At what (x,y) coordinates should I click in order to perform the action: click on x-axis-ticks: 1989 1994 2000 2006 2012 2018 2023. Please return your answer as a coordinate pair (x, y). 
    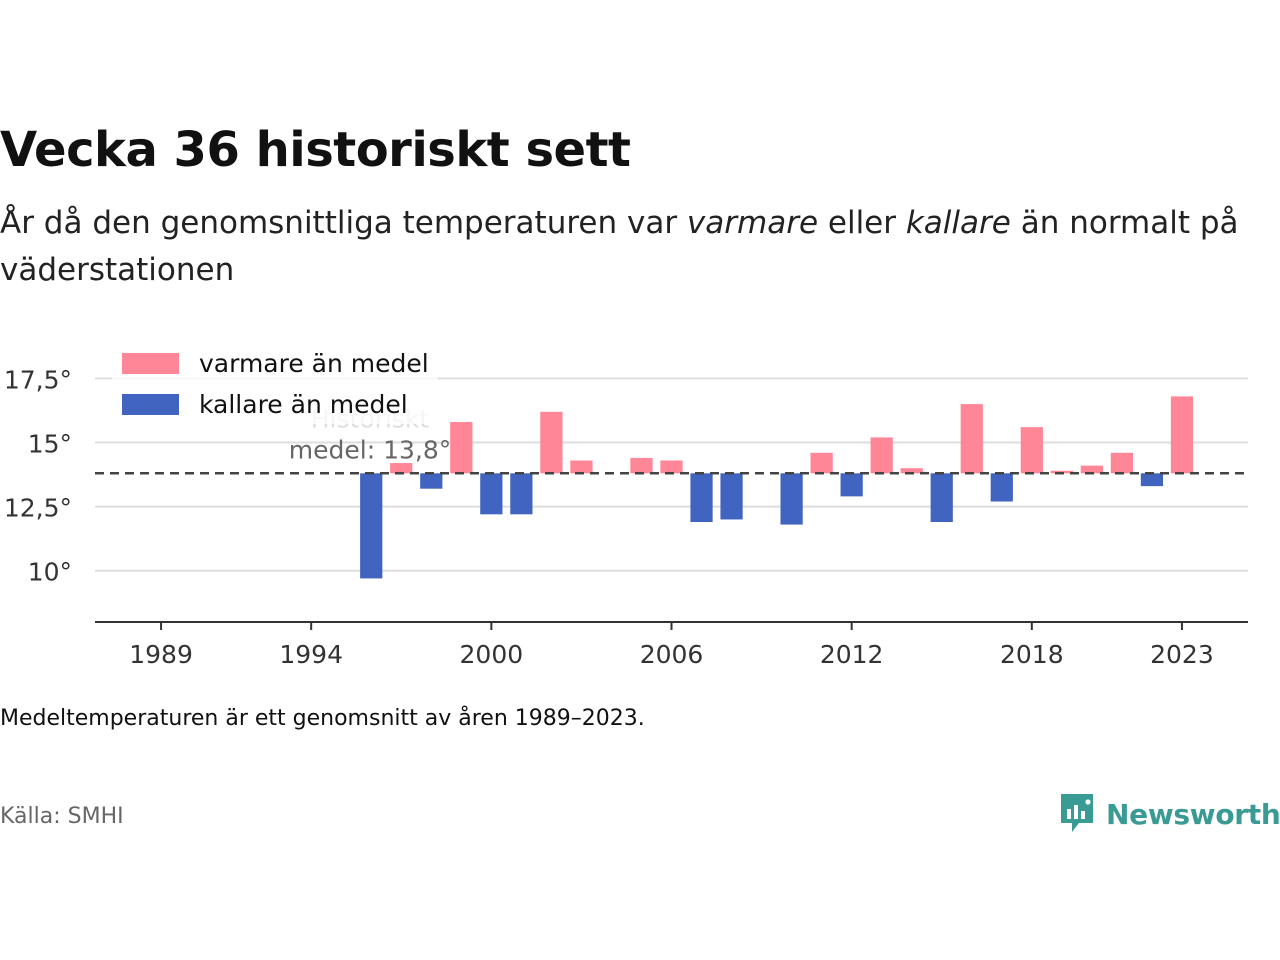
    Looking at the image, I should click on (671, 645).